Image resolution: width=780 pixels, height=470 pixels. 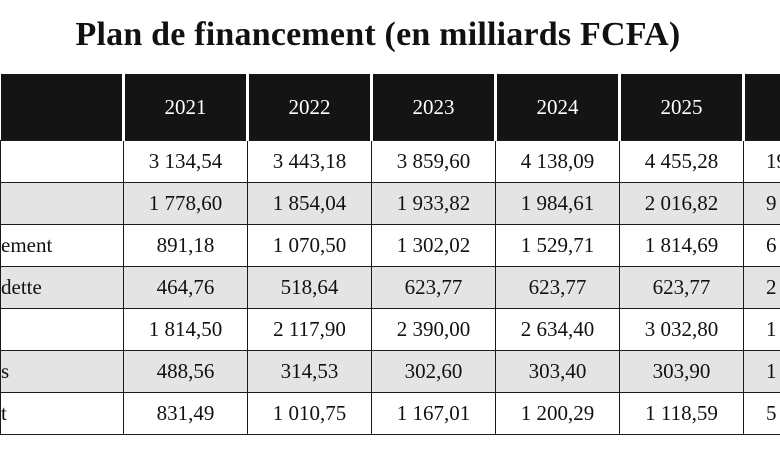 What do you see at coordinates (433, 413) in the screenshot?
I see `table-cell: 1 167,01` at bounding box center [433, 413].